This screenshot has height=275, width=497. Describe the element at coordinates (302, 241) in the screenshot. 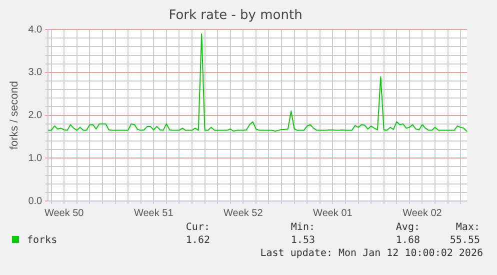

I see `text: 1.53` at that location.